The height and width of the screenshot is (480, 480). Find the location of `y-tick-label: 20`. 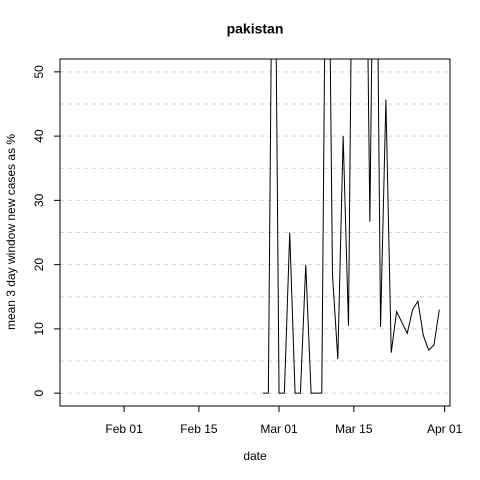

y-tick-label: 20 is located at coordinates (39, 265).